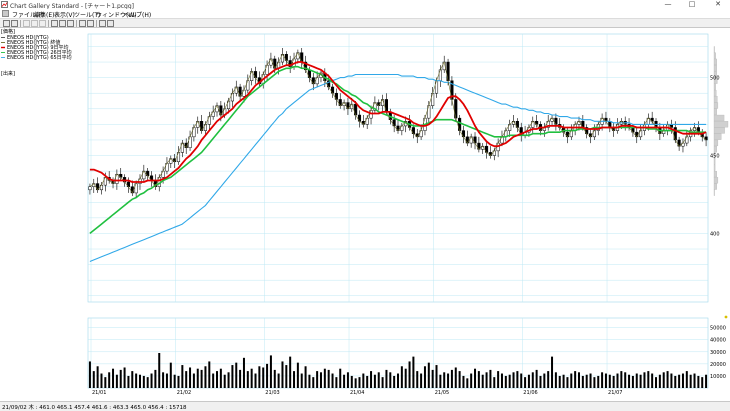  Describe the element at coordinates (102, 23) in the screenshot. I see `toolbar-settings-button` at that location.